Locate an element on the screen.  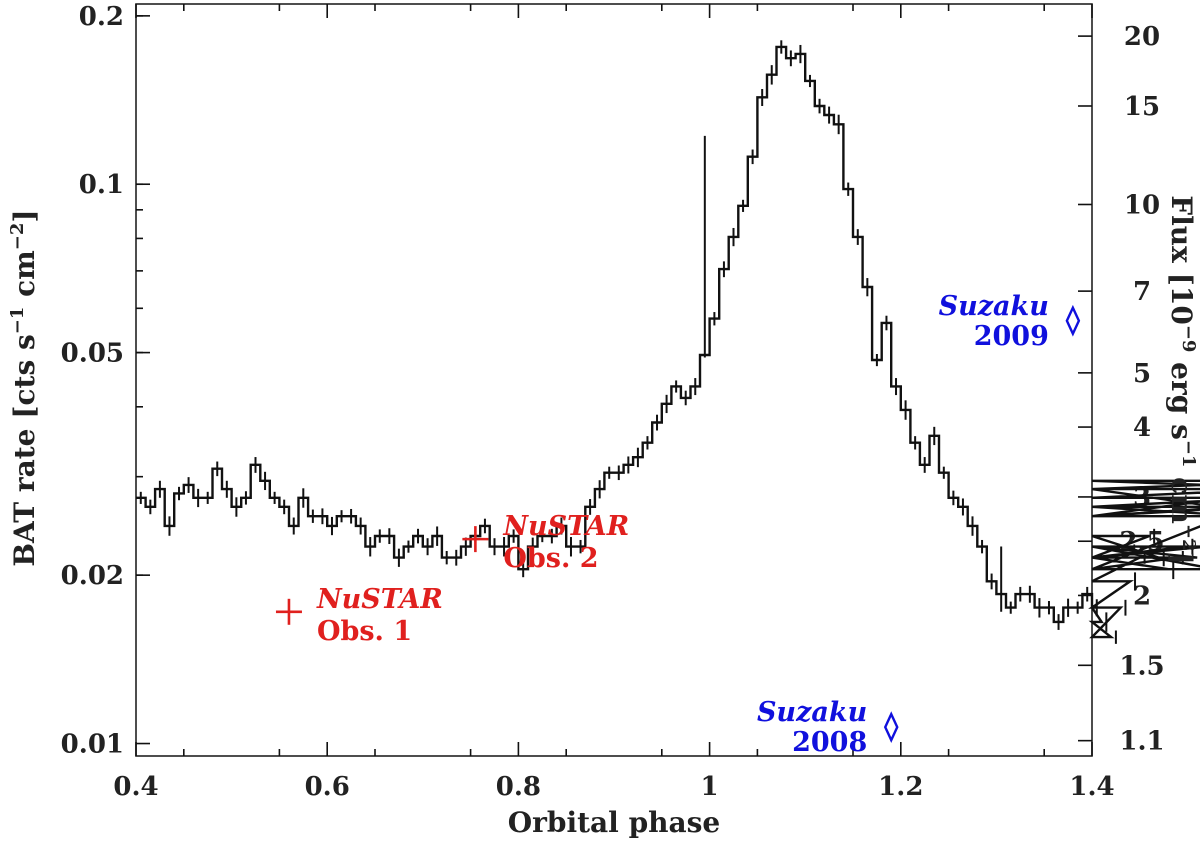
y-left-tick-label: 0.1 is located at coordinates (101, 185).